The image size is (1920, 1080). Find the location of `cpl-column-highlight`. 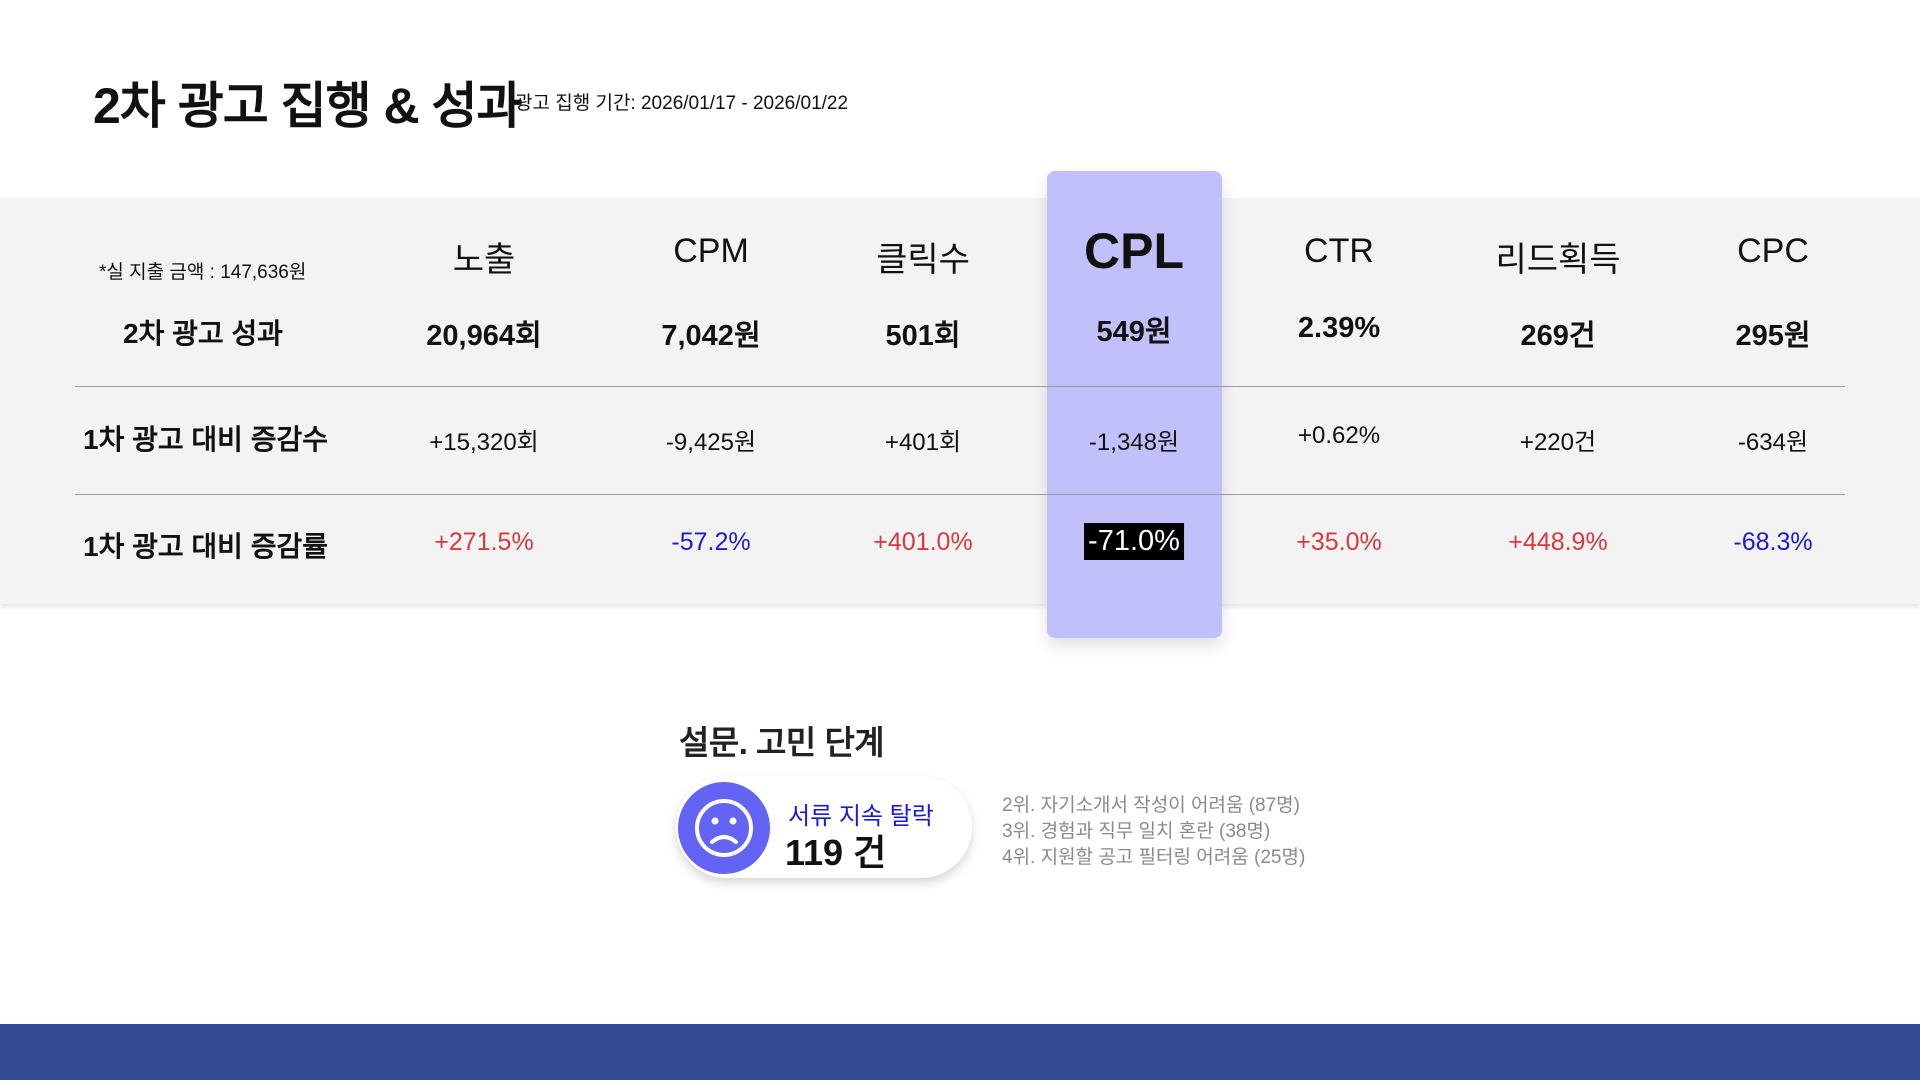

cpl-column-highlight is located at coordinates (1134, 404).